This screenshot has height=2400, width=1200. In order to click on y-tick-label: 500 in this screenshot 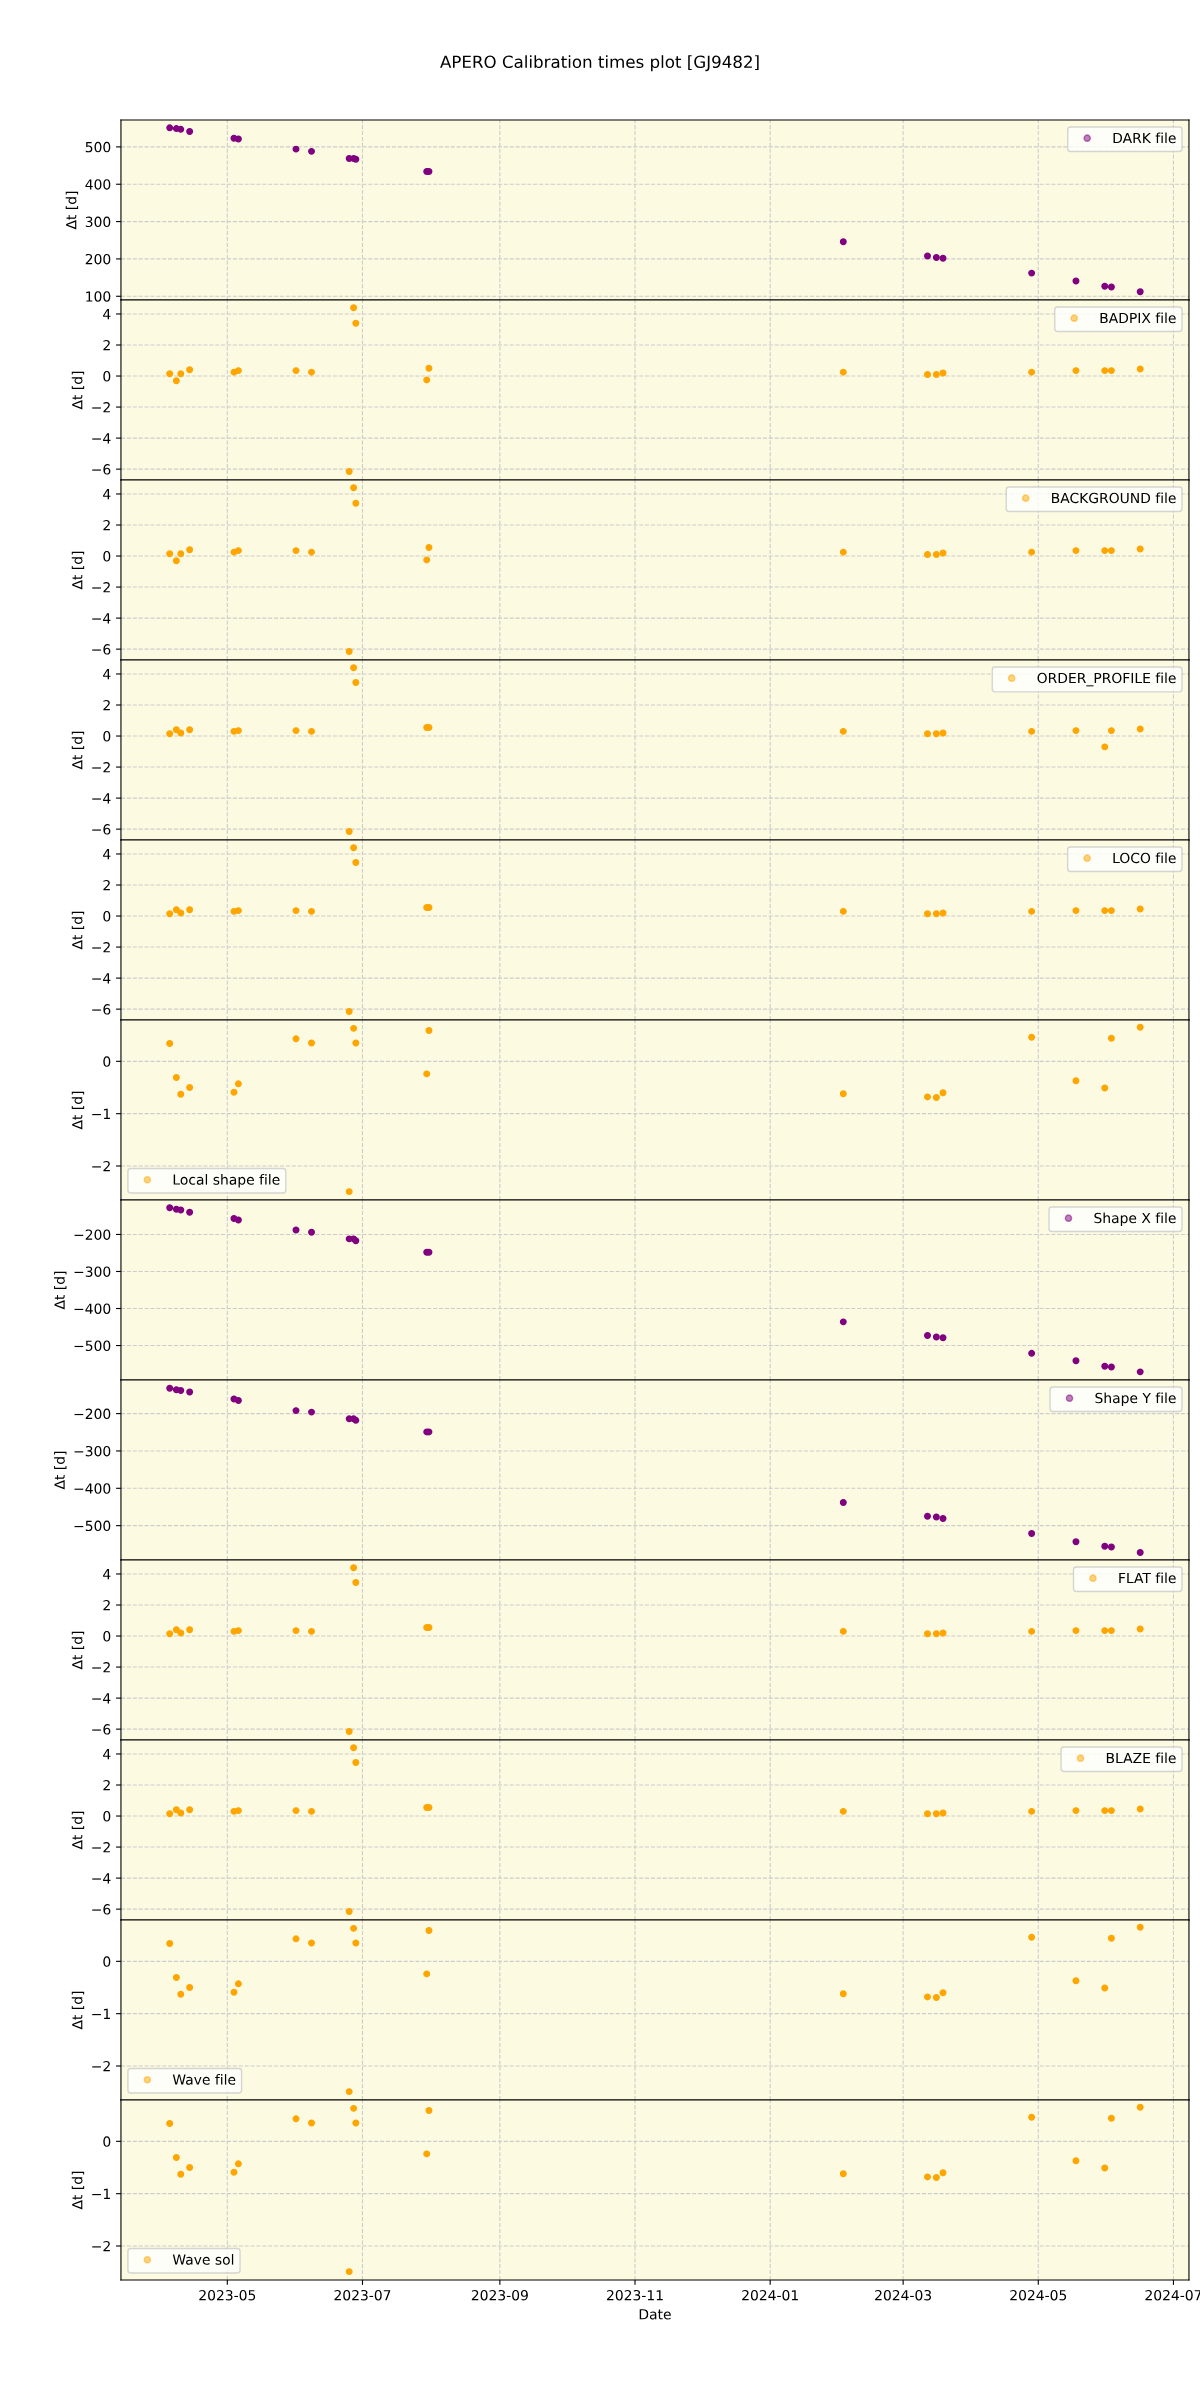, I will do `click(98, 147)`.